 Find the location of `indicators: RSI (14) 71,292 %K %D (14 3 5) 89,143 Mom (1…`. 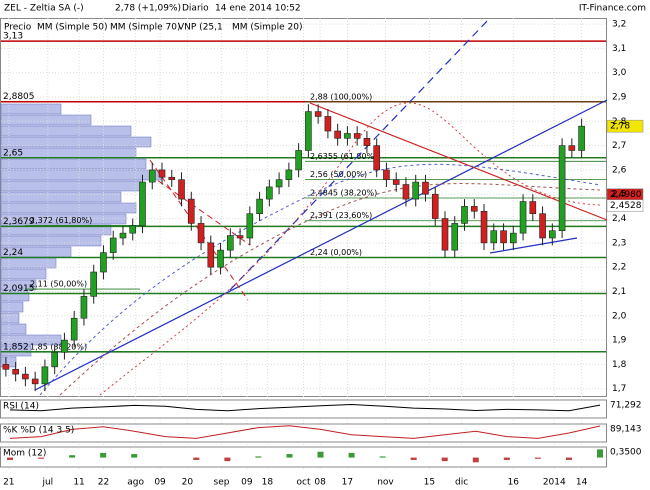

indicators: RSI (14) 71,292 %K %D (14 3 5) 89,143 Mom (1… is located at coordinates (323, 433).